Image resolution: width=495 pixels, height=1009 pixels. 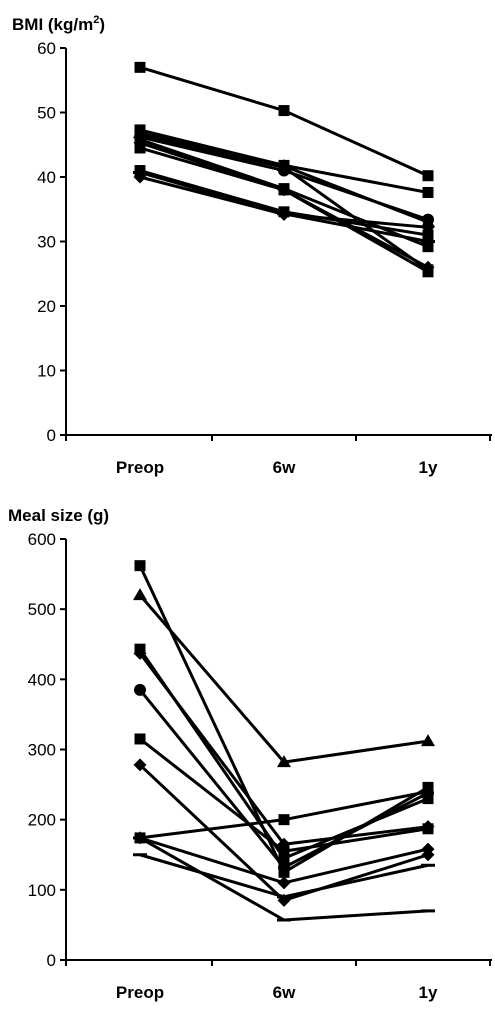 What do you see at coordinates (42, 539) in the screenshot?
I see `meal-size-y-tick-label: 600` at bounding box center [42, 539].